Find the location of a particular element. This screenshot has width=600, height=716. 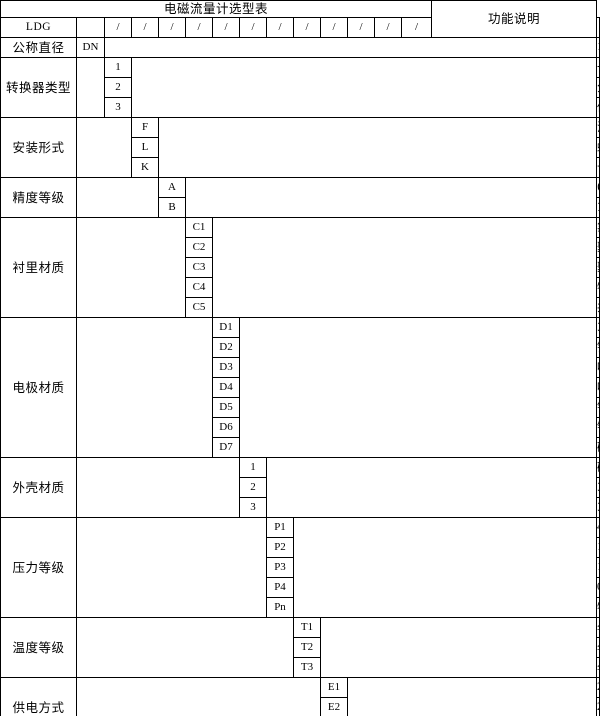

option-code-9-2: T2 is located at coordinates (307, 647).